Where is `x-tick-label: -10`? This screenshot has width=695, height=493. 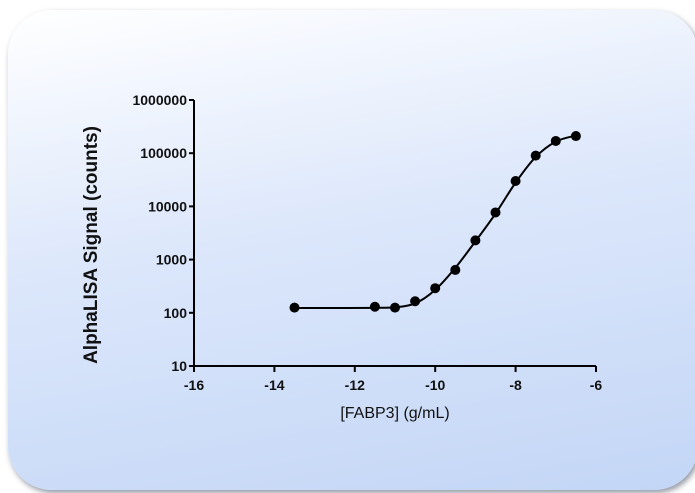 x-tick-label: -10 is located at coordinates (435, 385).